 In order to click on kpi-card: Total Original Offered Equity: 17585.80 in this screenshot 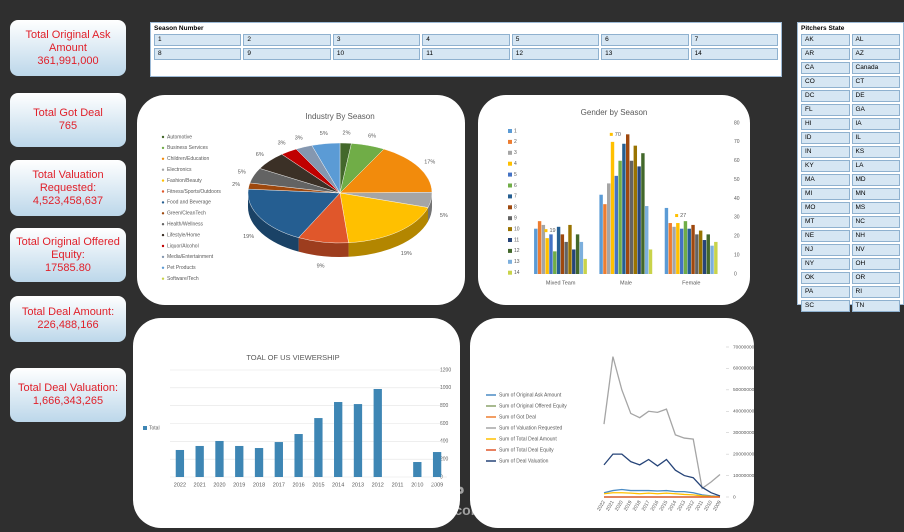, I will do `click(68, 255)`.